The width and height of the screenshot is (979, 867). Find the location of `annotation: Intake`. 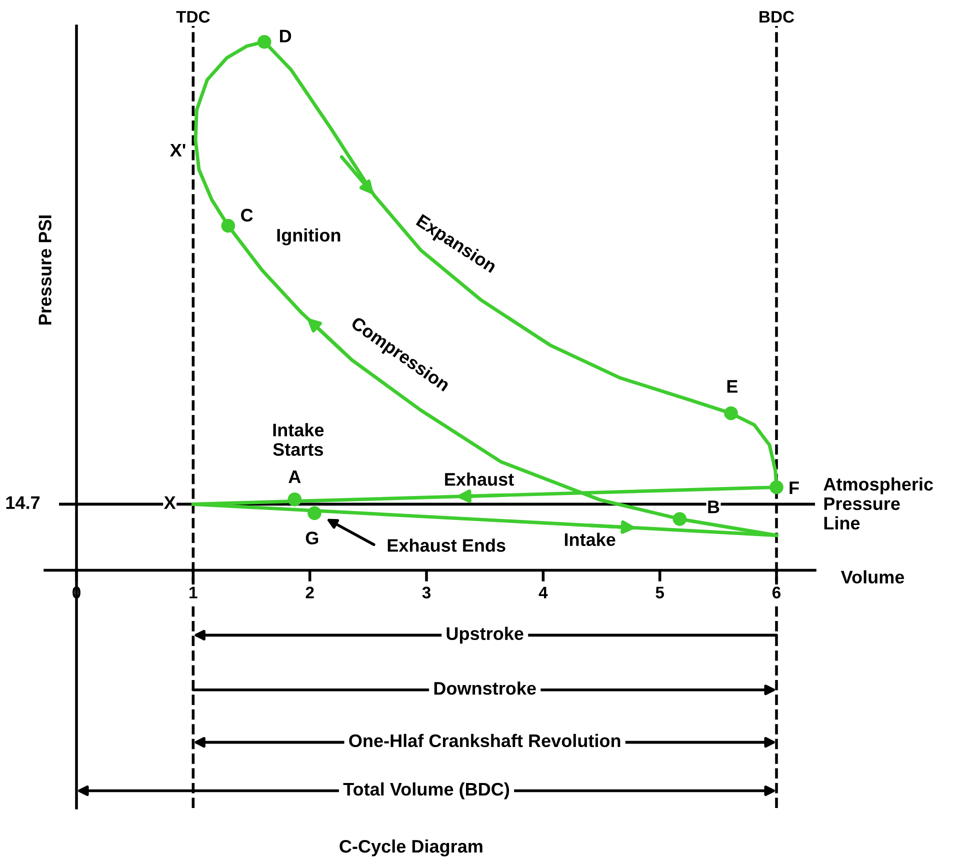

annotation: Intake is located at coordinates (590, 539).